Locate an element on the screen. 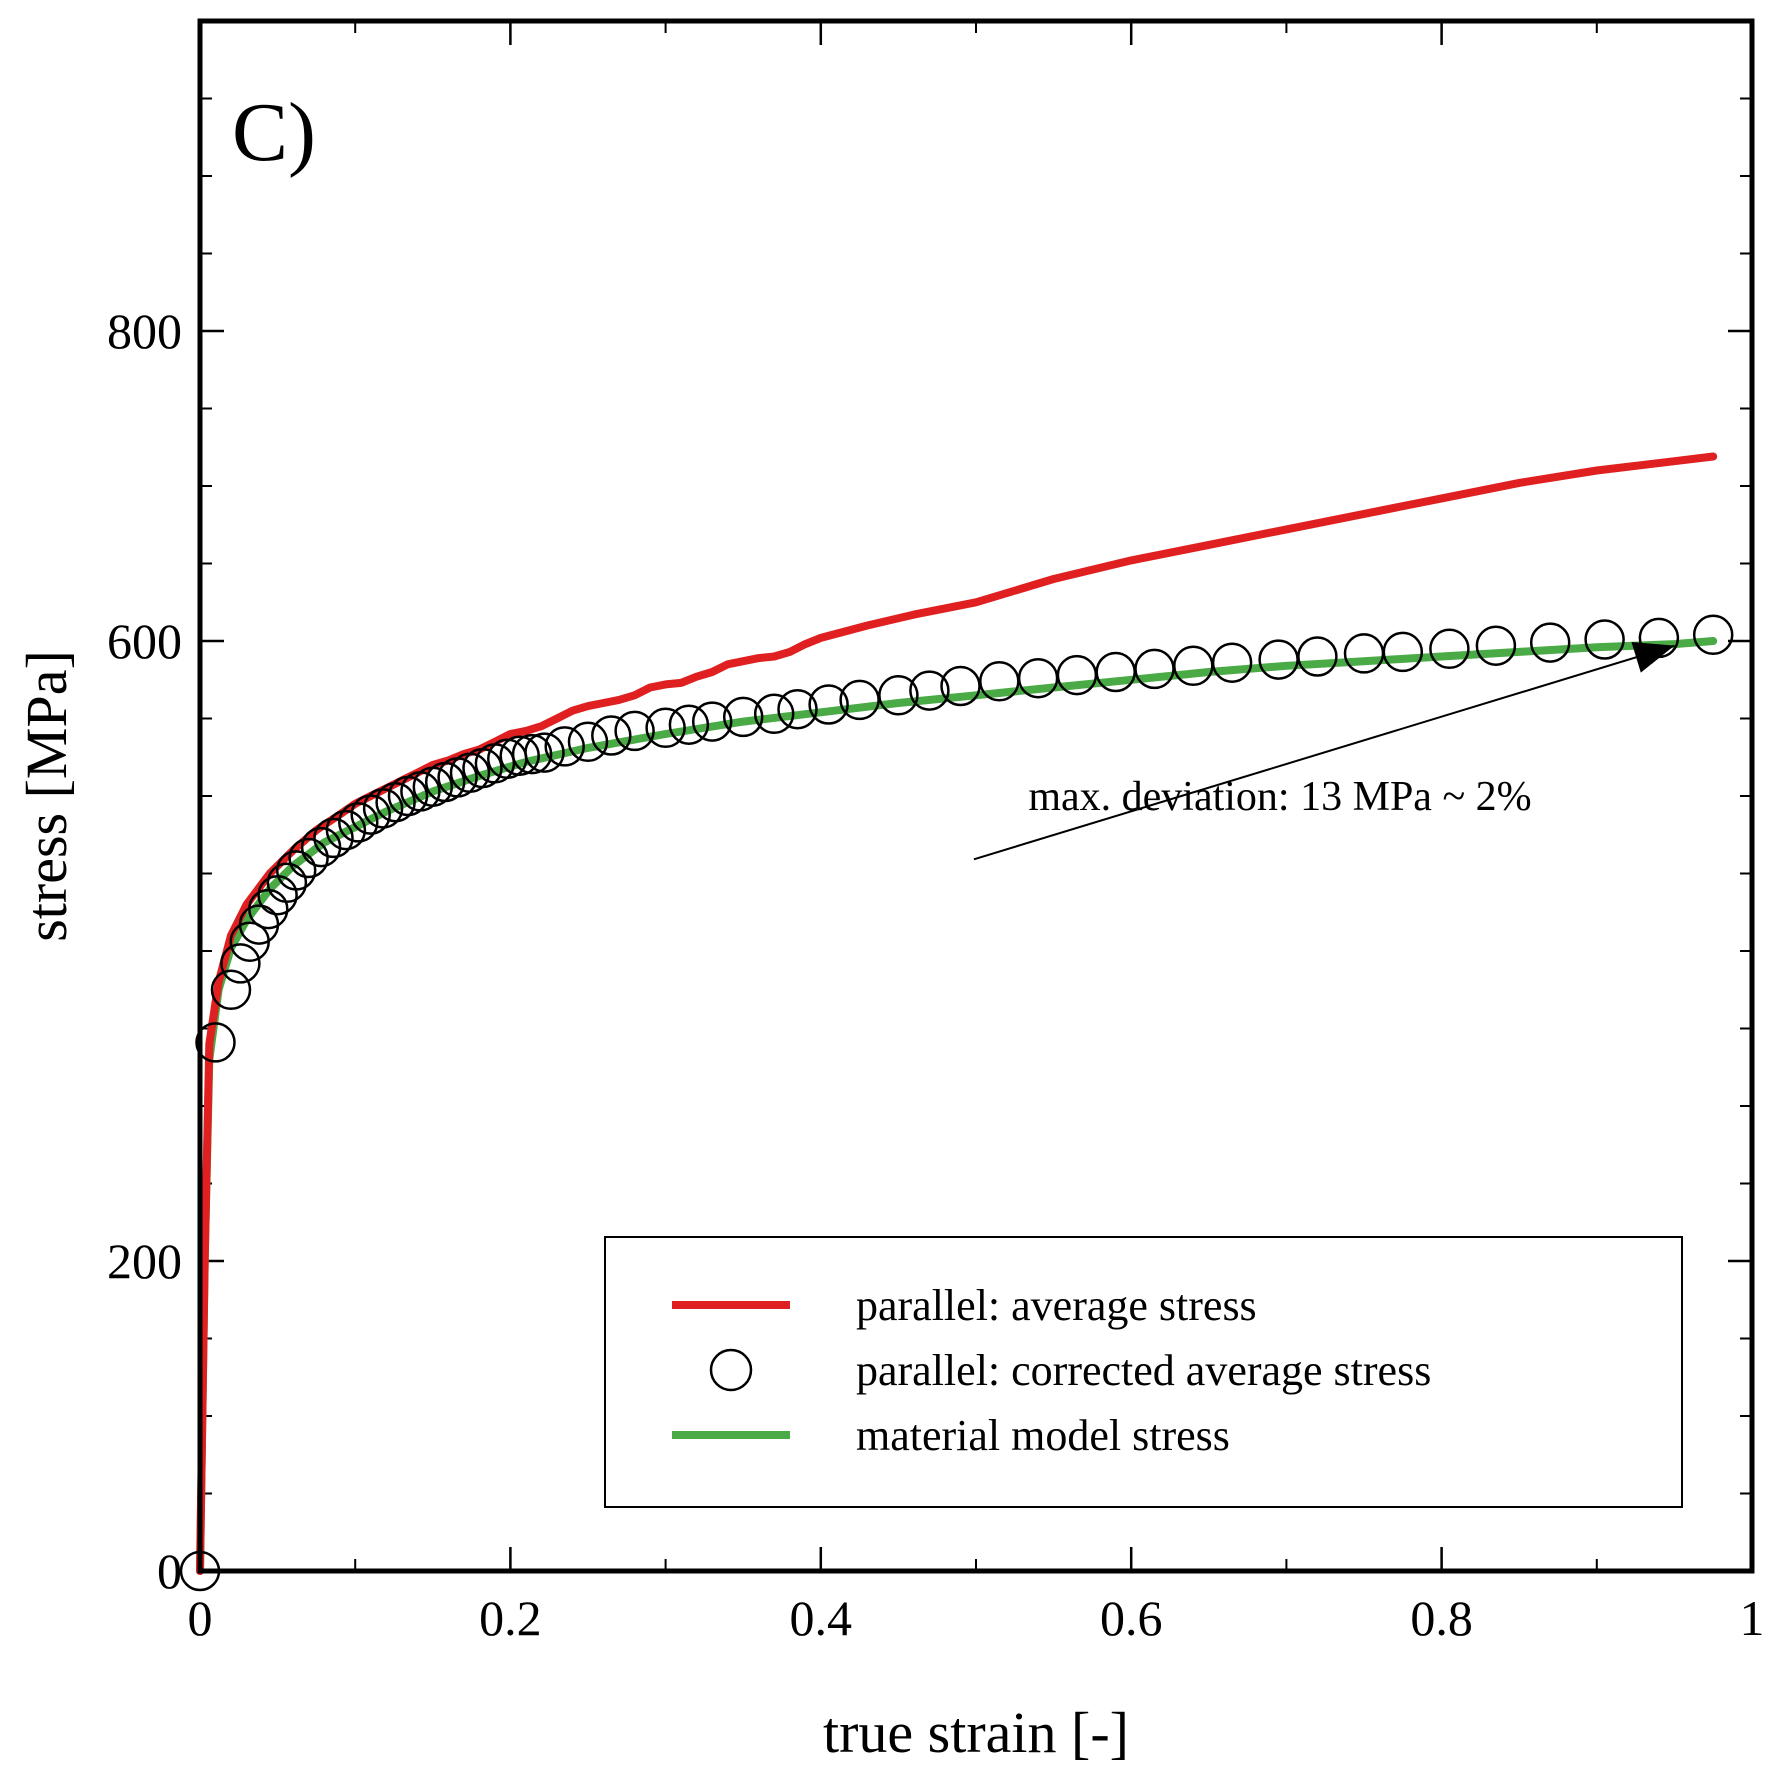  x-tick-label: 0 is located at coordinates (200, 1618).